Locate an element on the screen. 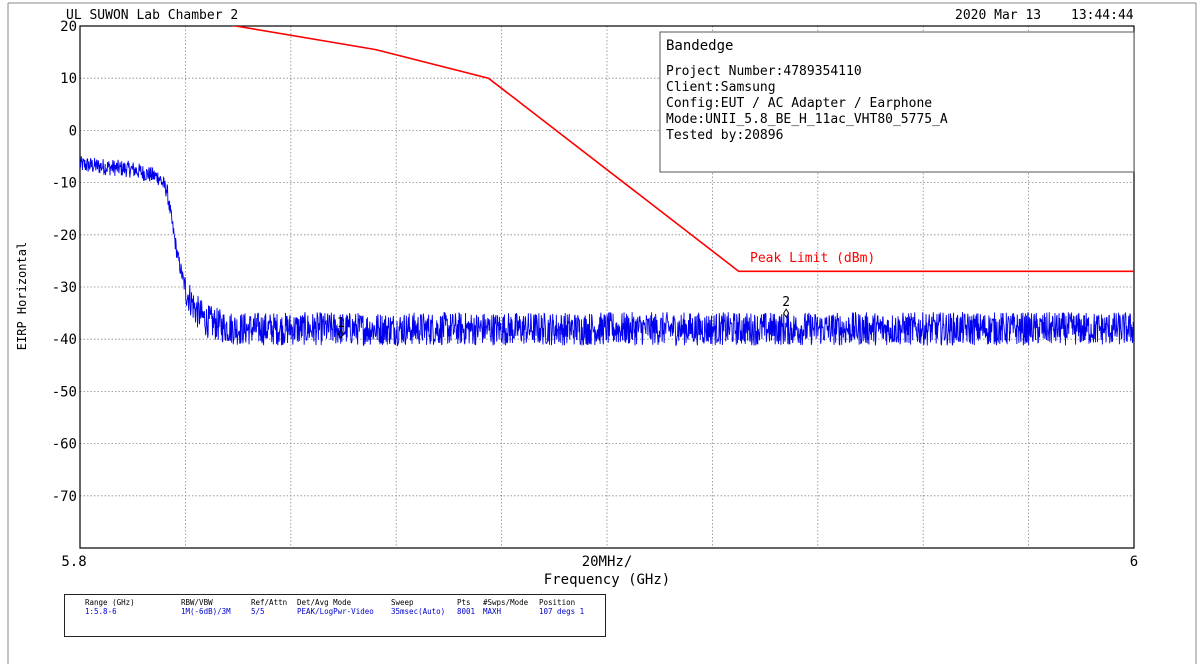 The width and height of the screenshot is (1204, 671). info-column: Sweep 35msec(Auto) is located at coordinates (418, 607).